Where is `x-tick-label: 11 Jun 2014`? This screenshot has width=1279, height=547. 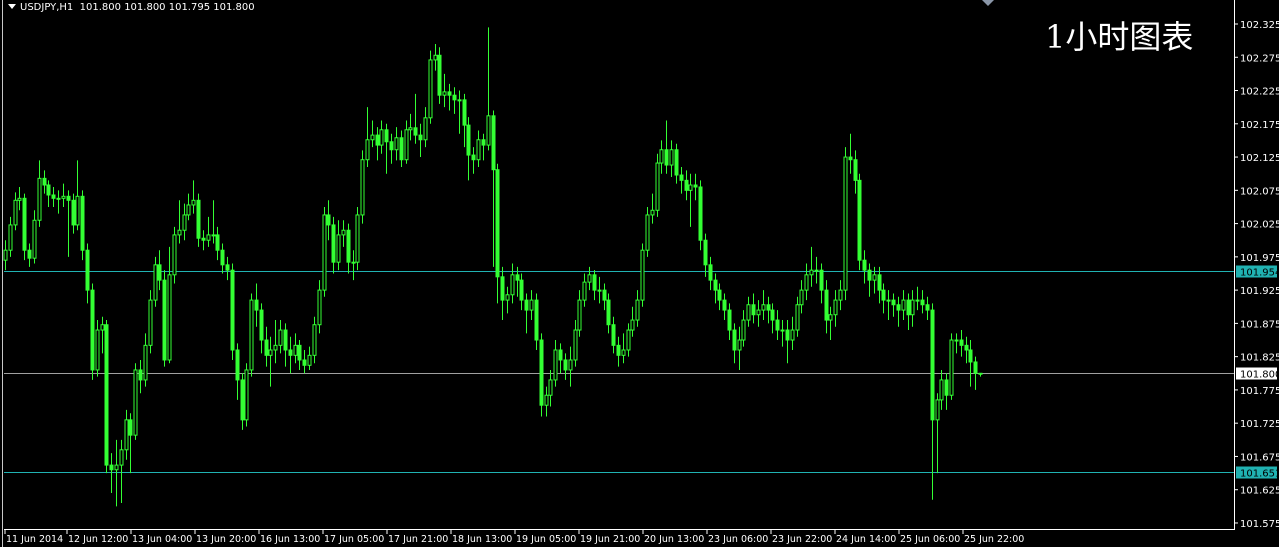 x-tick-label: 11 Jun 2014 is located at coordinates (34, 539).